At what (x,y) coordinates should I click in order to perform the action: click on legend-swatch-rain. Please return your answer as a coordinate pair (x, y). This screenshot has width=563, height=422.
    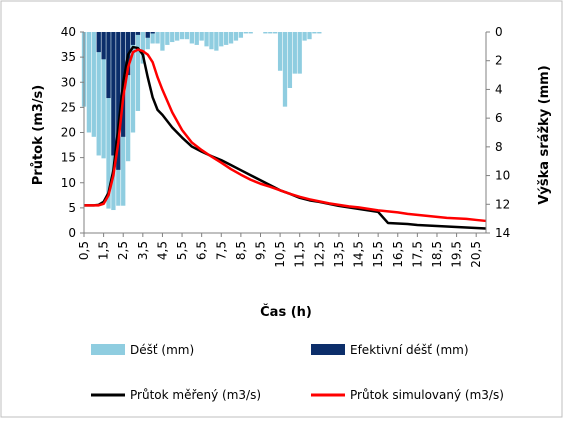
    Looking at the image, I should click on (108, 349).